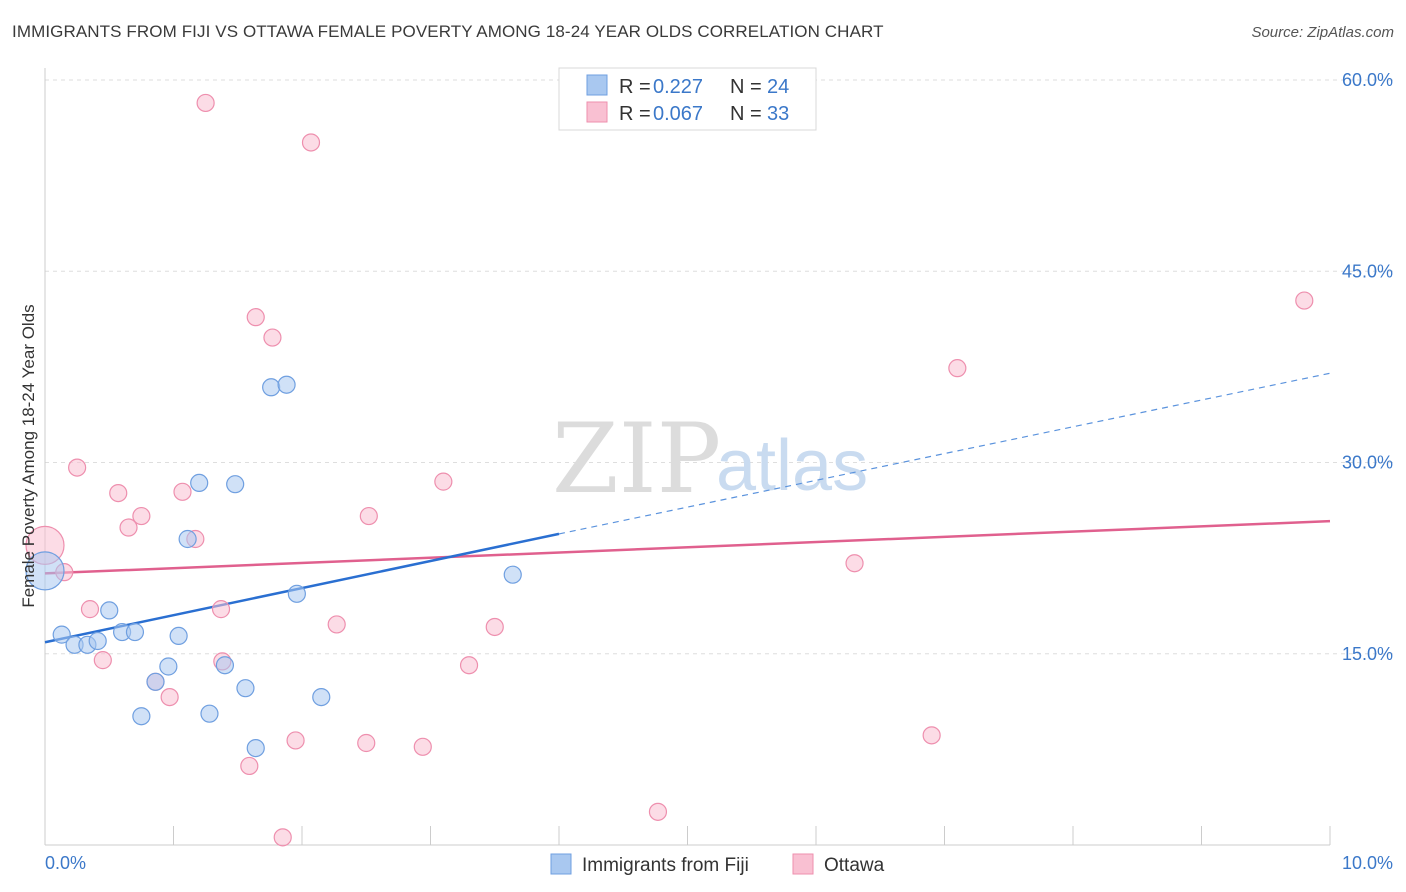 The height and width of the screenshot is (892, 1406). Describe the element at coordinates (687, 547) in the screenshot. I see `trend-line-ottawa` at that location.